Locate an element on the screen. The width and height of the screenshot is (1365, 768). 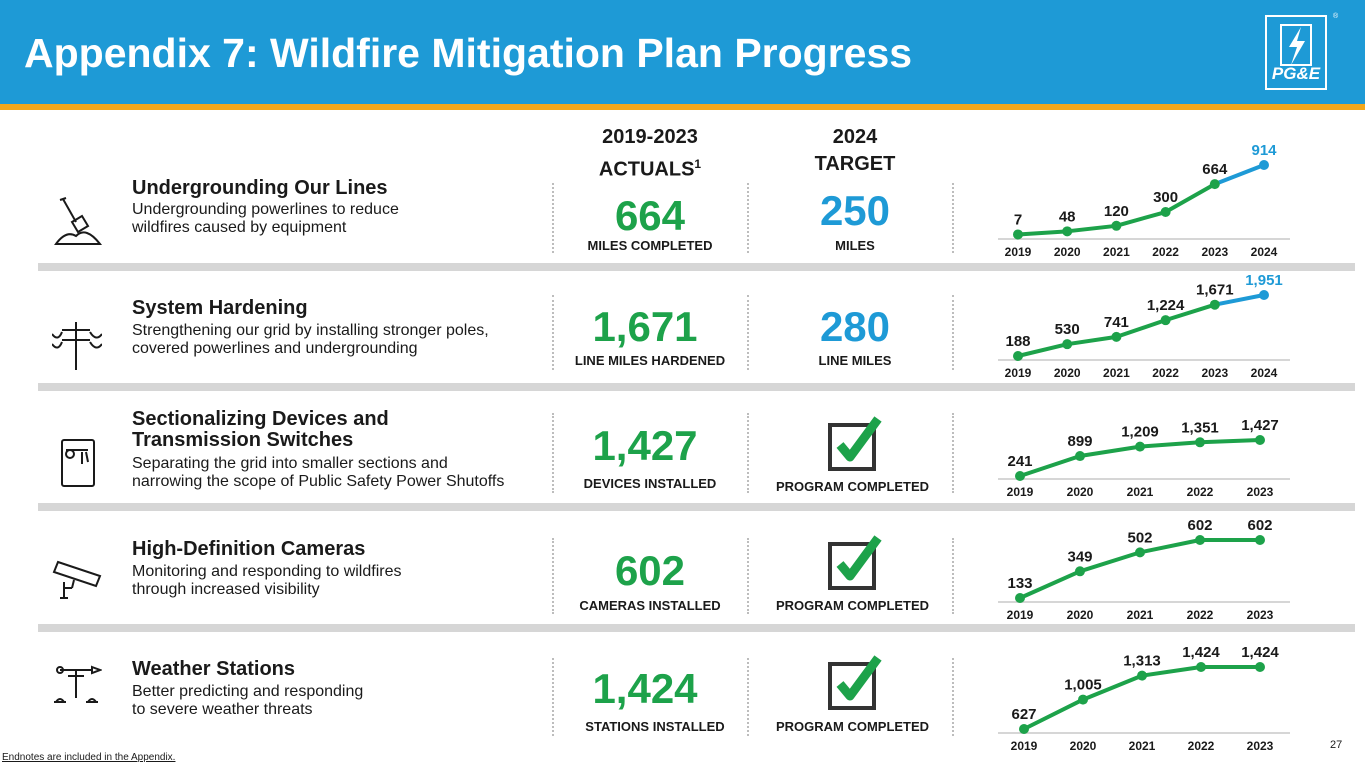
header-bar is located at coordinates (682, 52).